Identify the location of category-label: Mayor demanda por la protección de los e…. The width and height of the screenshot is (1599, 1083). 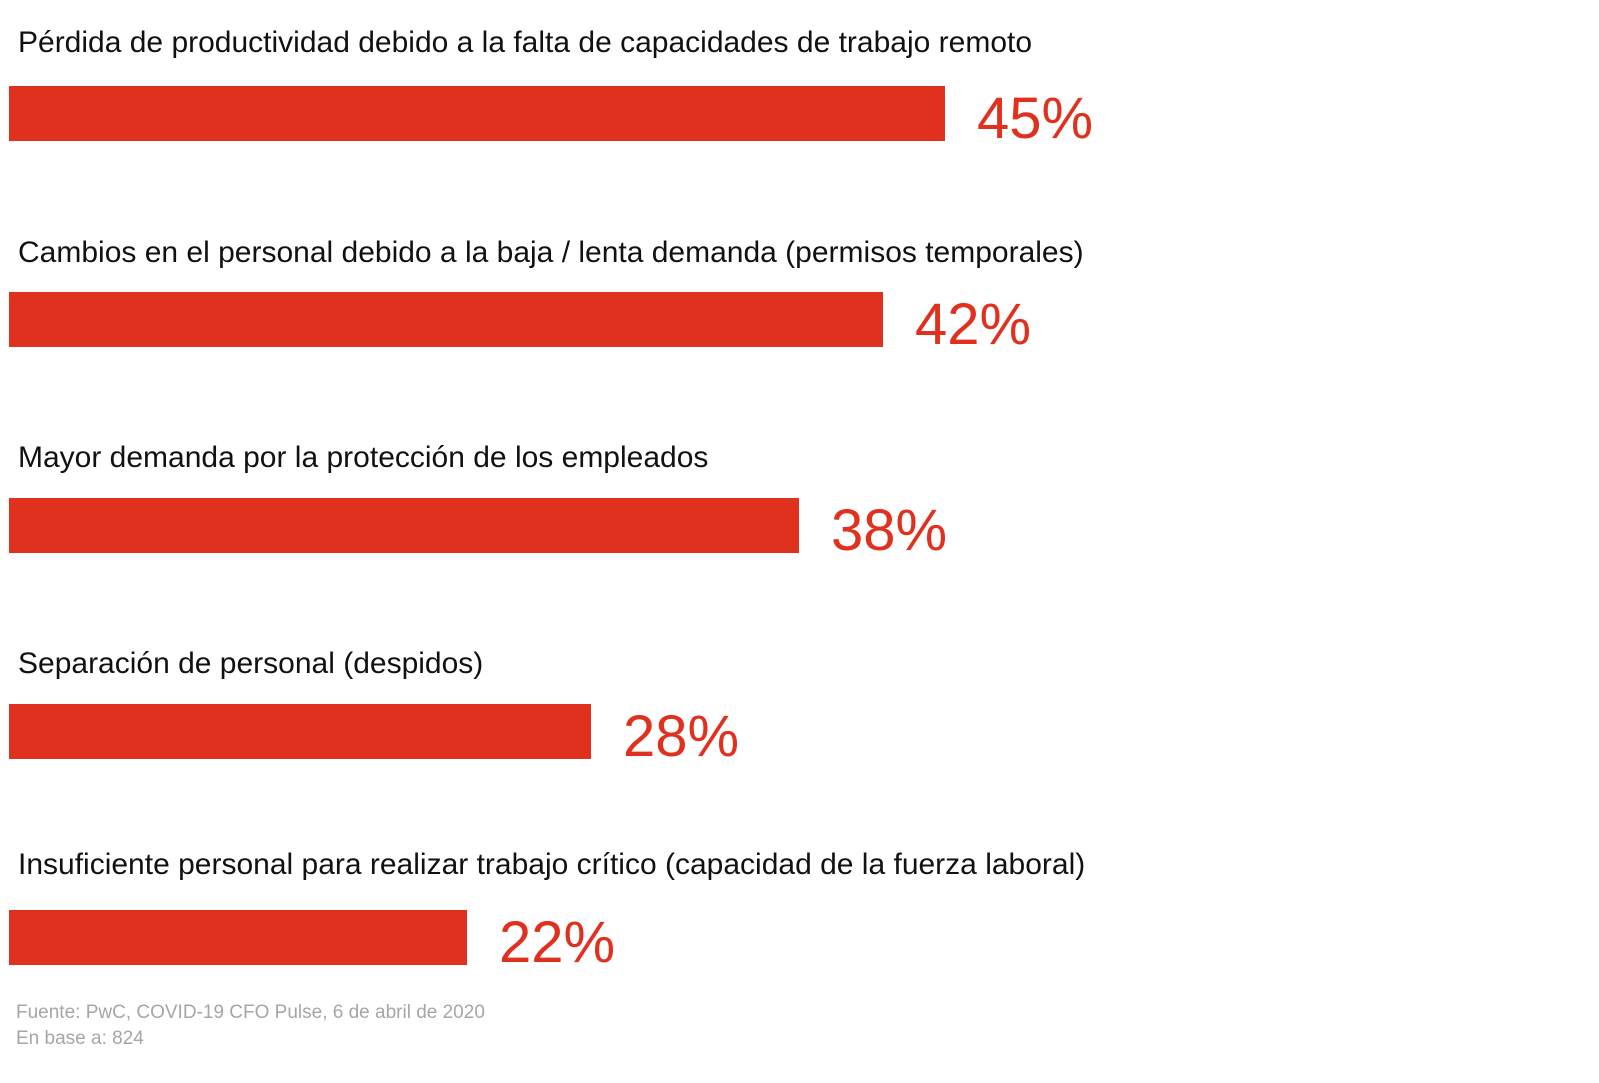
(363, 457).